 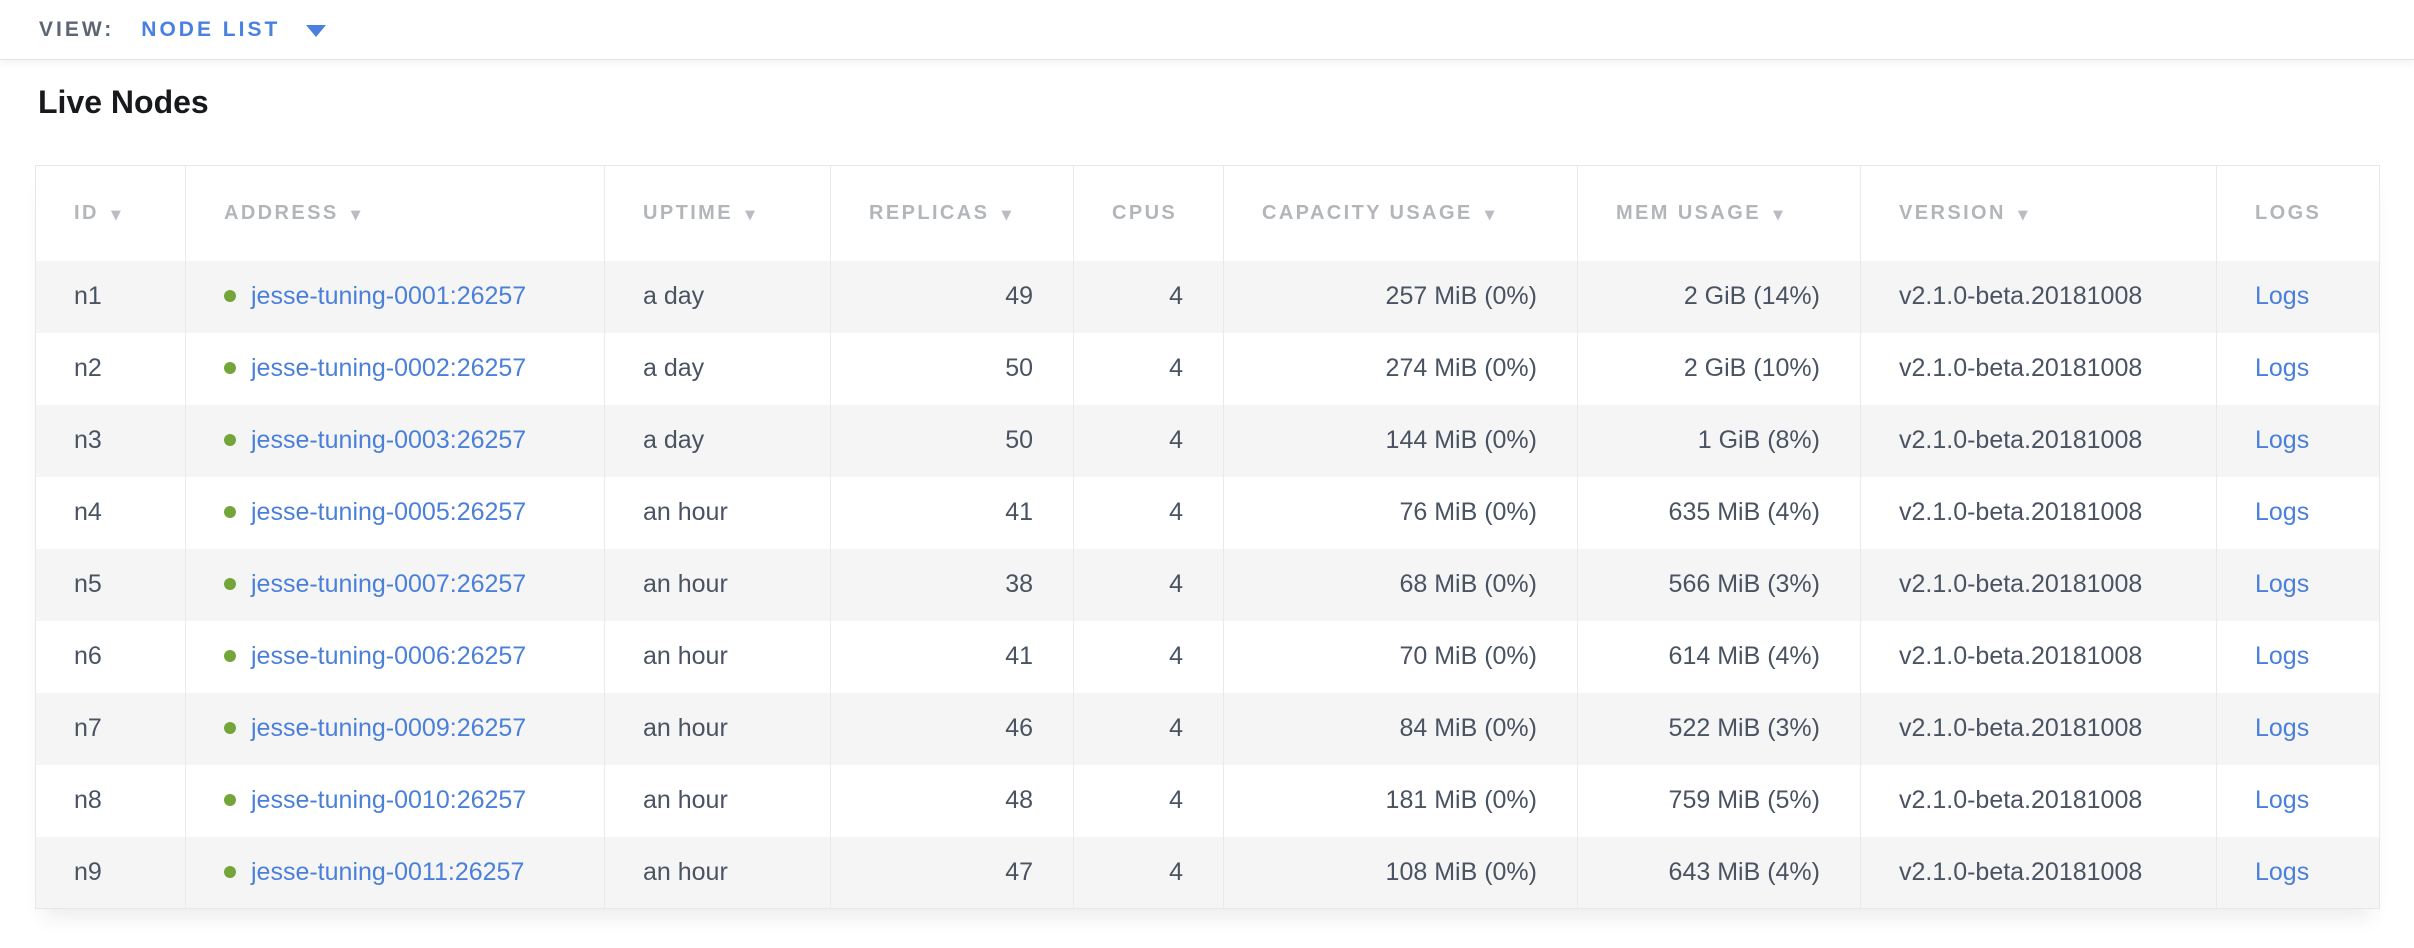 What do you see at coordinates (1719, 872) in the screenshot?
I see `cell-mem_usage: 643 MiB (4%)` at bounding box center [1719, 872].